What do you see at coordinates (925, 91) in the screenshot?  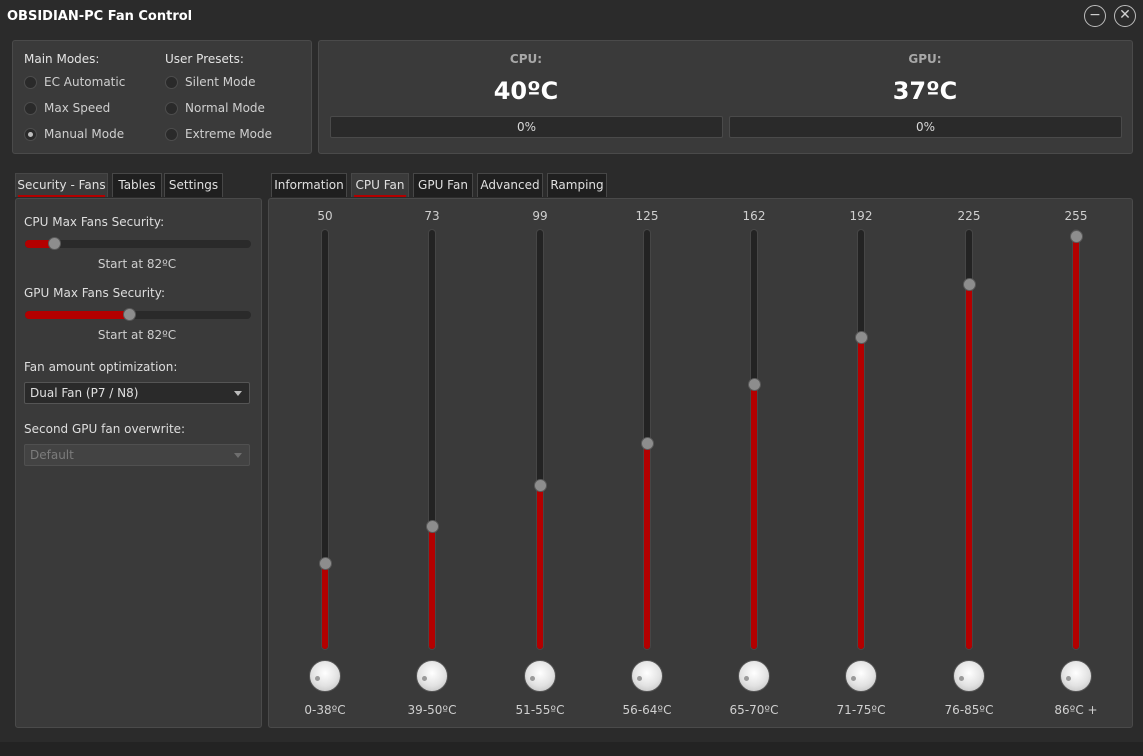 I see `gpu-temperature: 37ºC` at bounding box center [925, 91].